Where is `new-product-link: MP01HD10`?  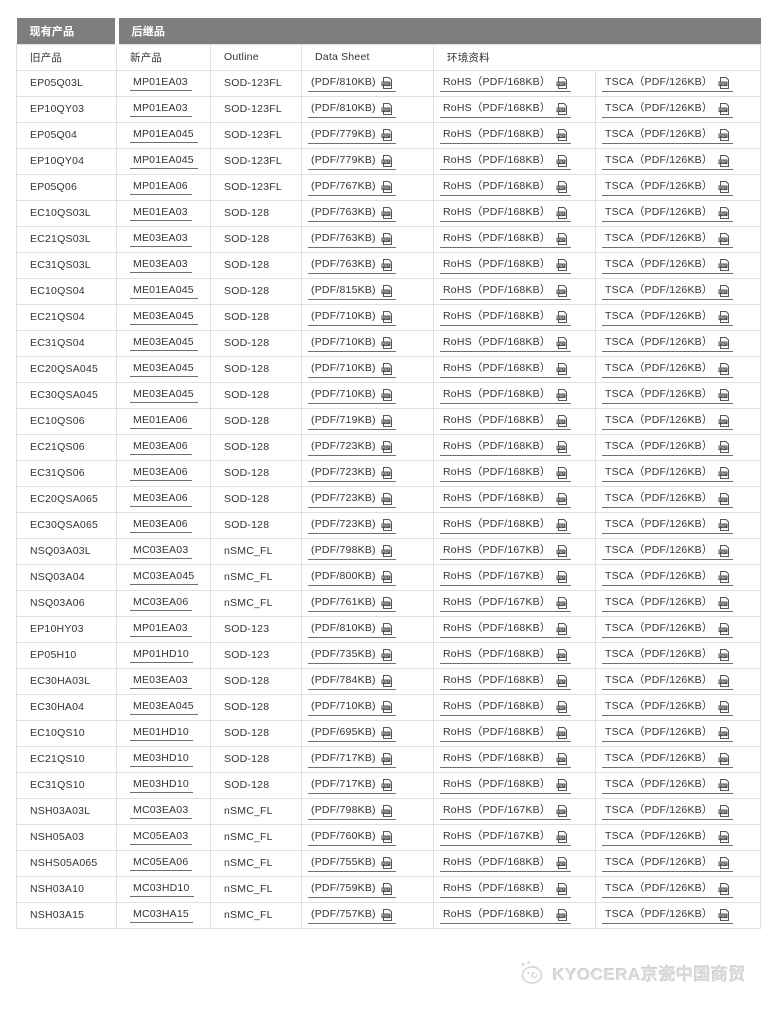
new-product-link: MP01HD10 is located at coordinates (161, 655).